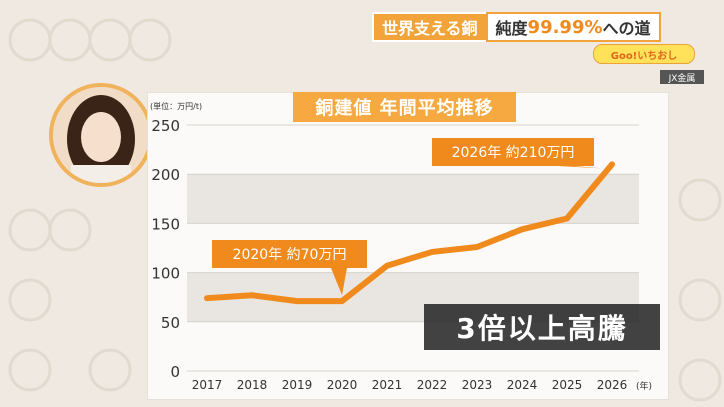 Image resolution: width=724 pixels, height=407 pixels. What do you see at coordinates (165, 224) in the screenshot?
I see `y-tick-label: 150` at bounding box center [165, 224].